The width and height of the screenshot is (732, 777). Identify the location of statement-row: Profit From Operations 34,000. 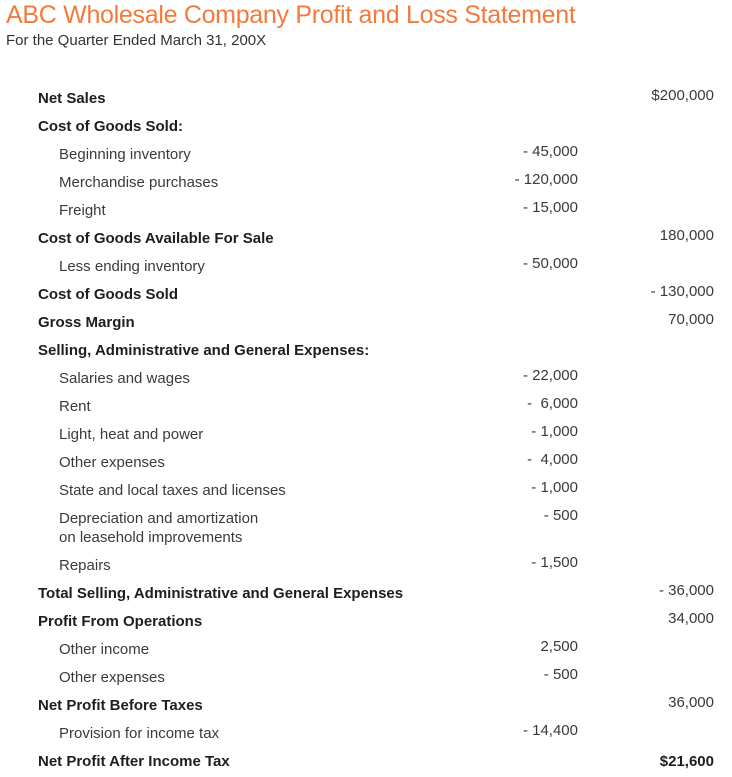
(366, 623).